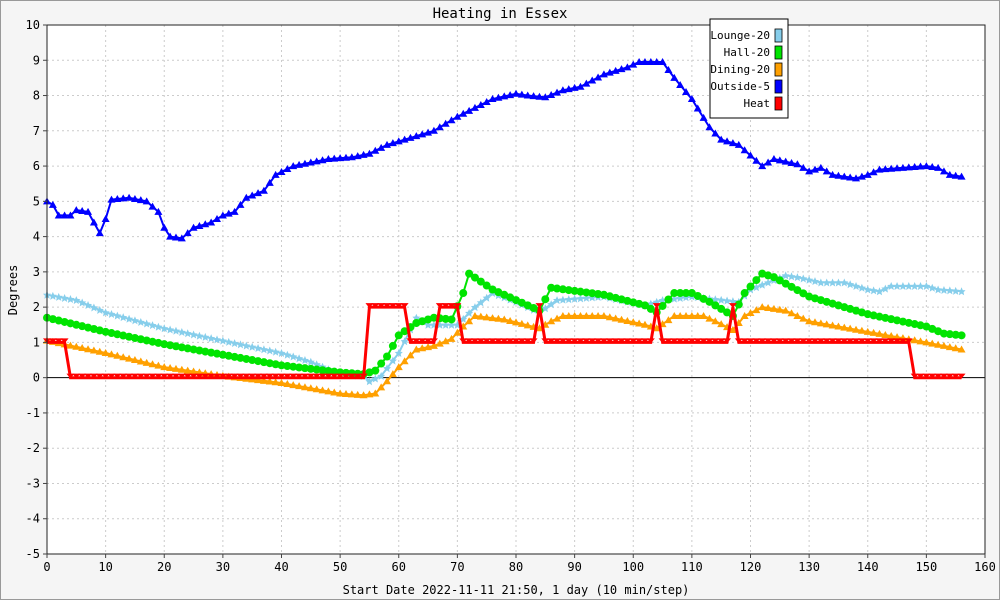  I want to click on x-tick-label: 70, so click(457, 567).